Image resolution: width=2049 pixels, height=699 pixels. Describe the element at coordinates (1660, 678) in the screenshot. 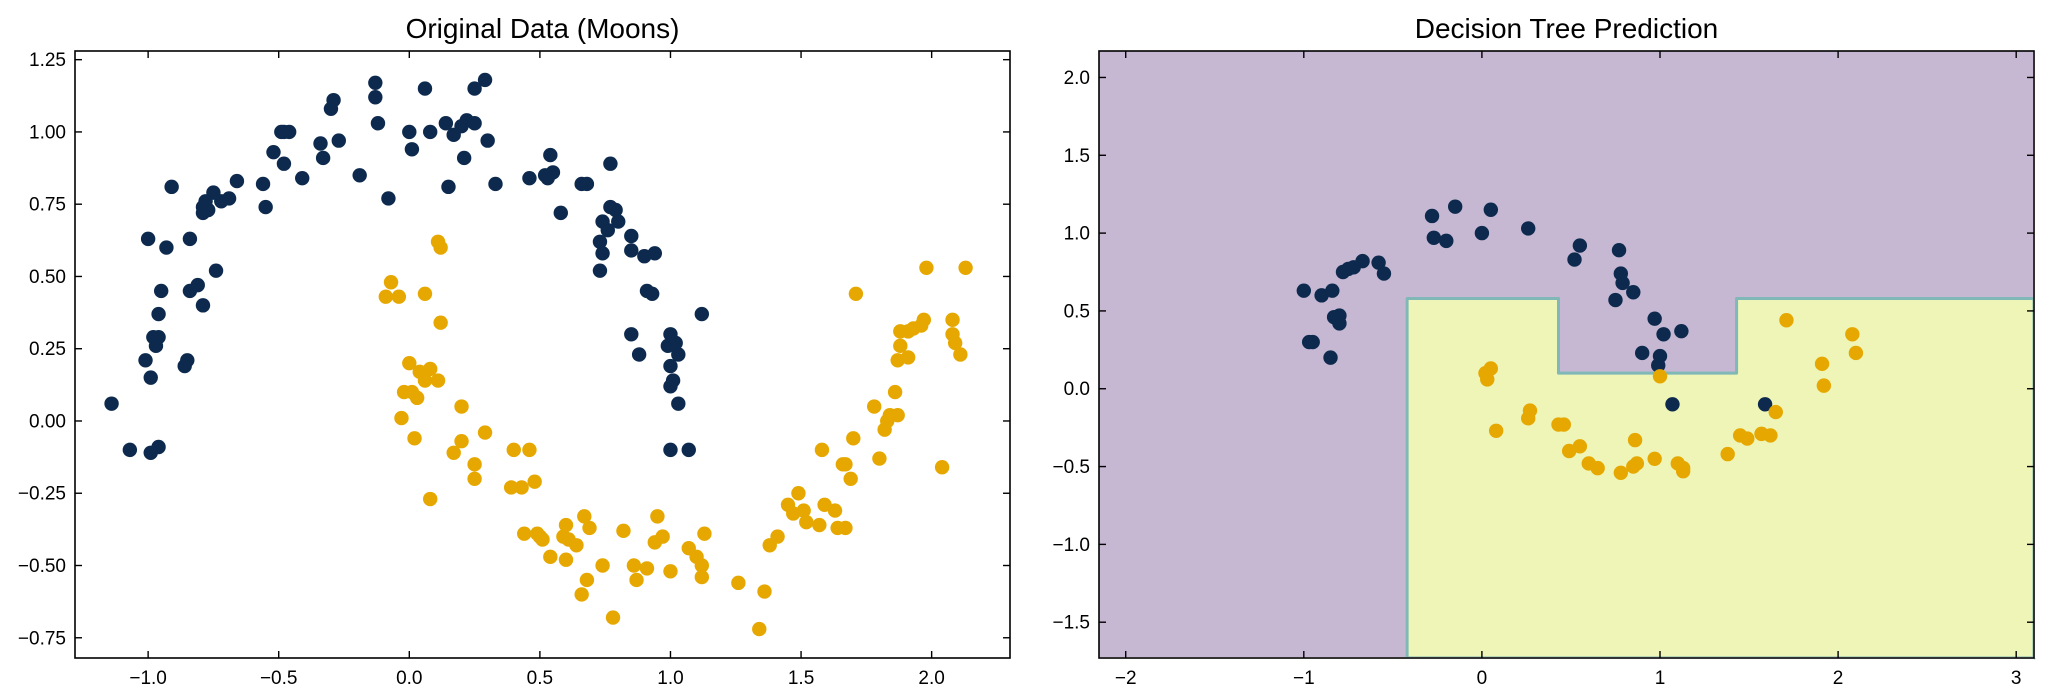

I see `x-tick-label: 1` at that location.